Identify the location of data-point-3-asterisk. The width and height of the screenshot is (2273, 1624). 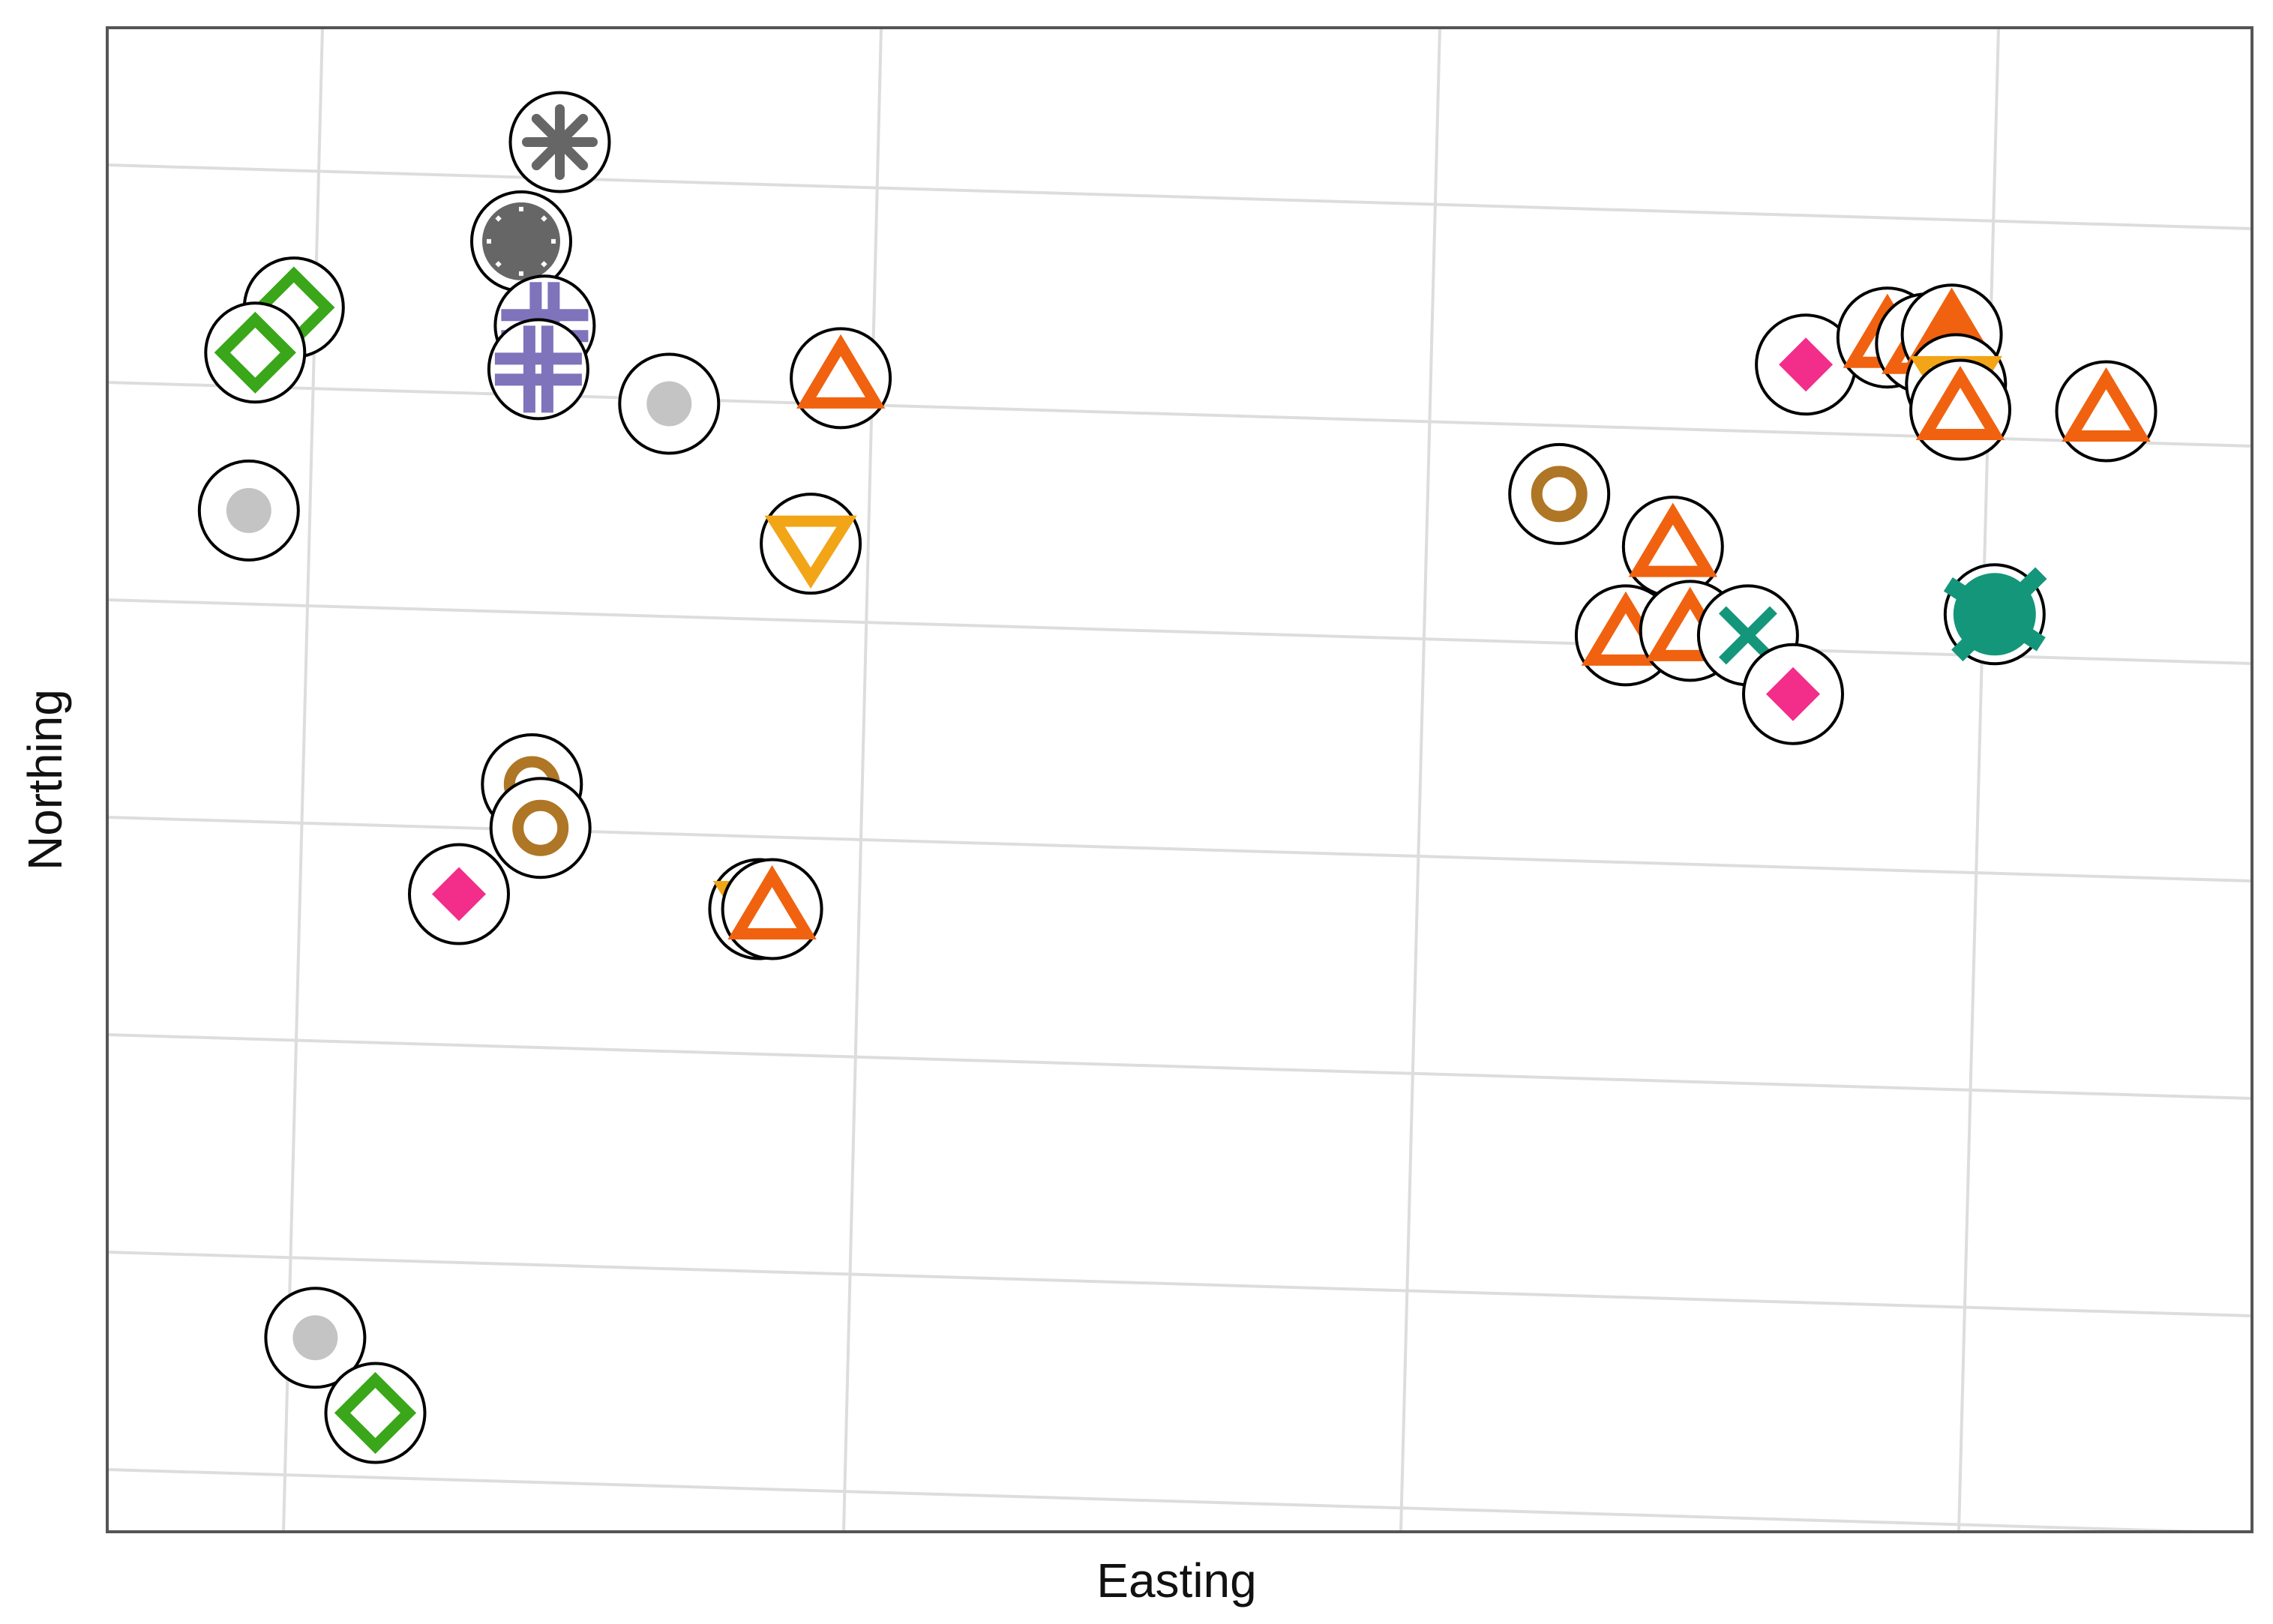
(559, 142).